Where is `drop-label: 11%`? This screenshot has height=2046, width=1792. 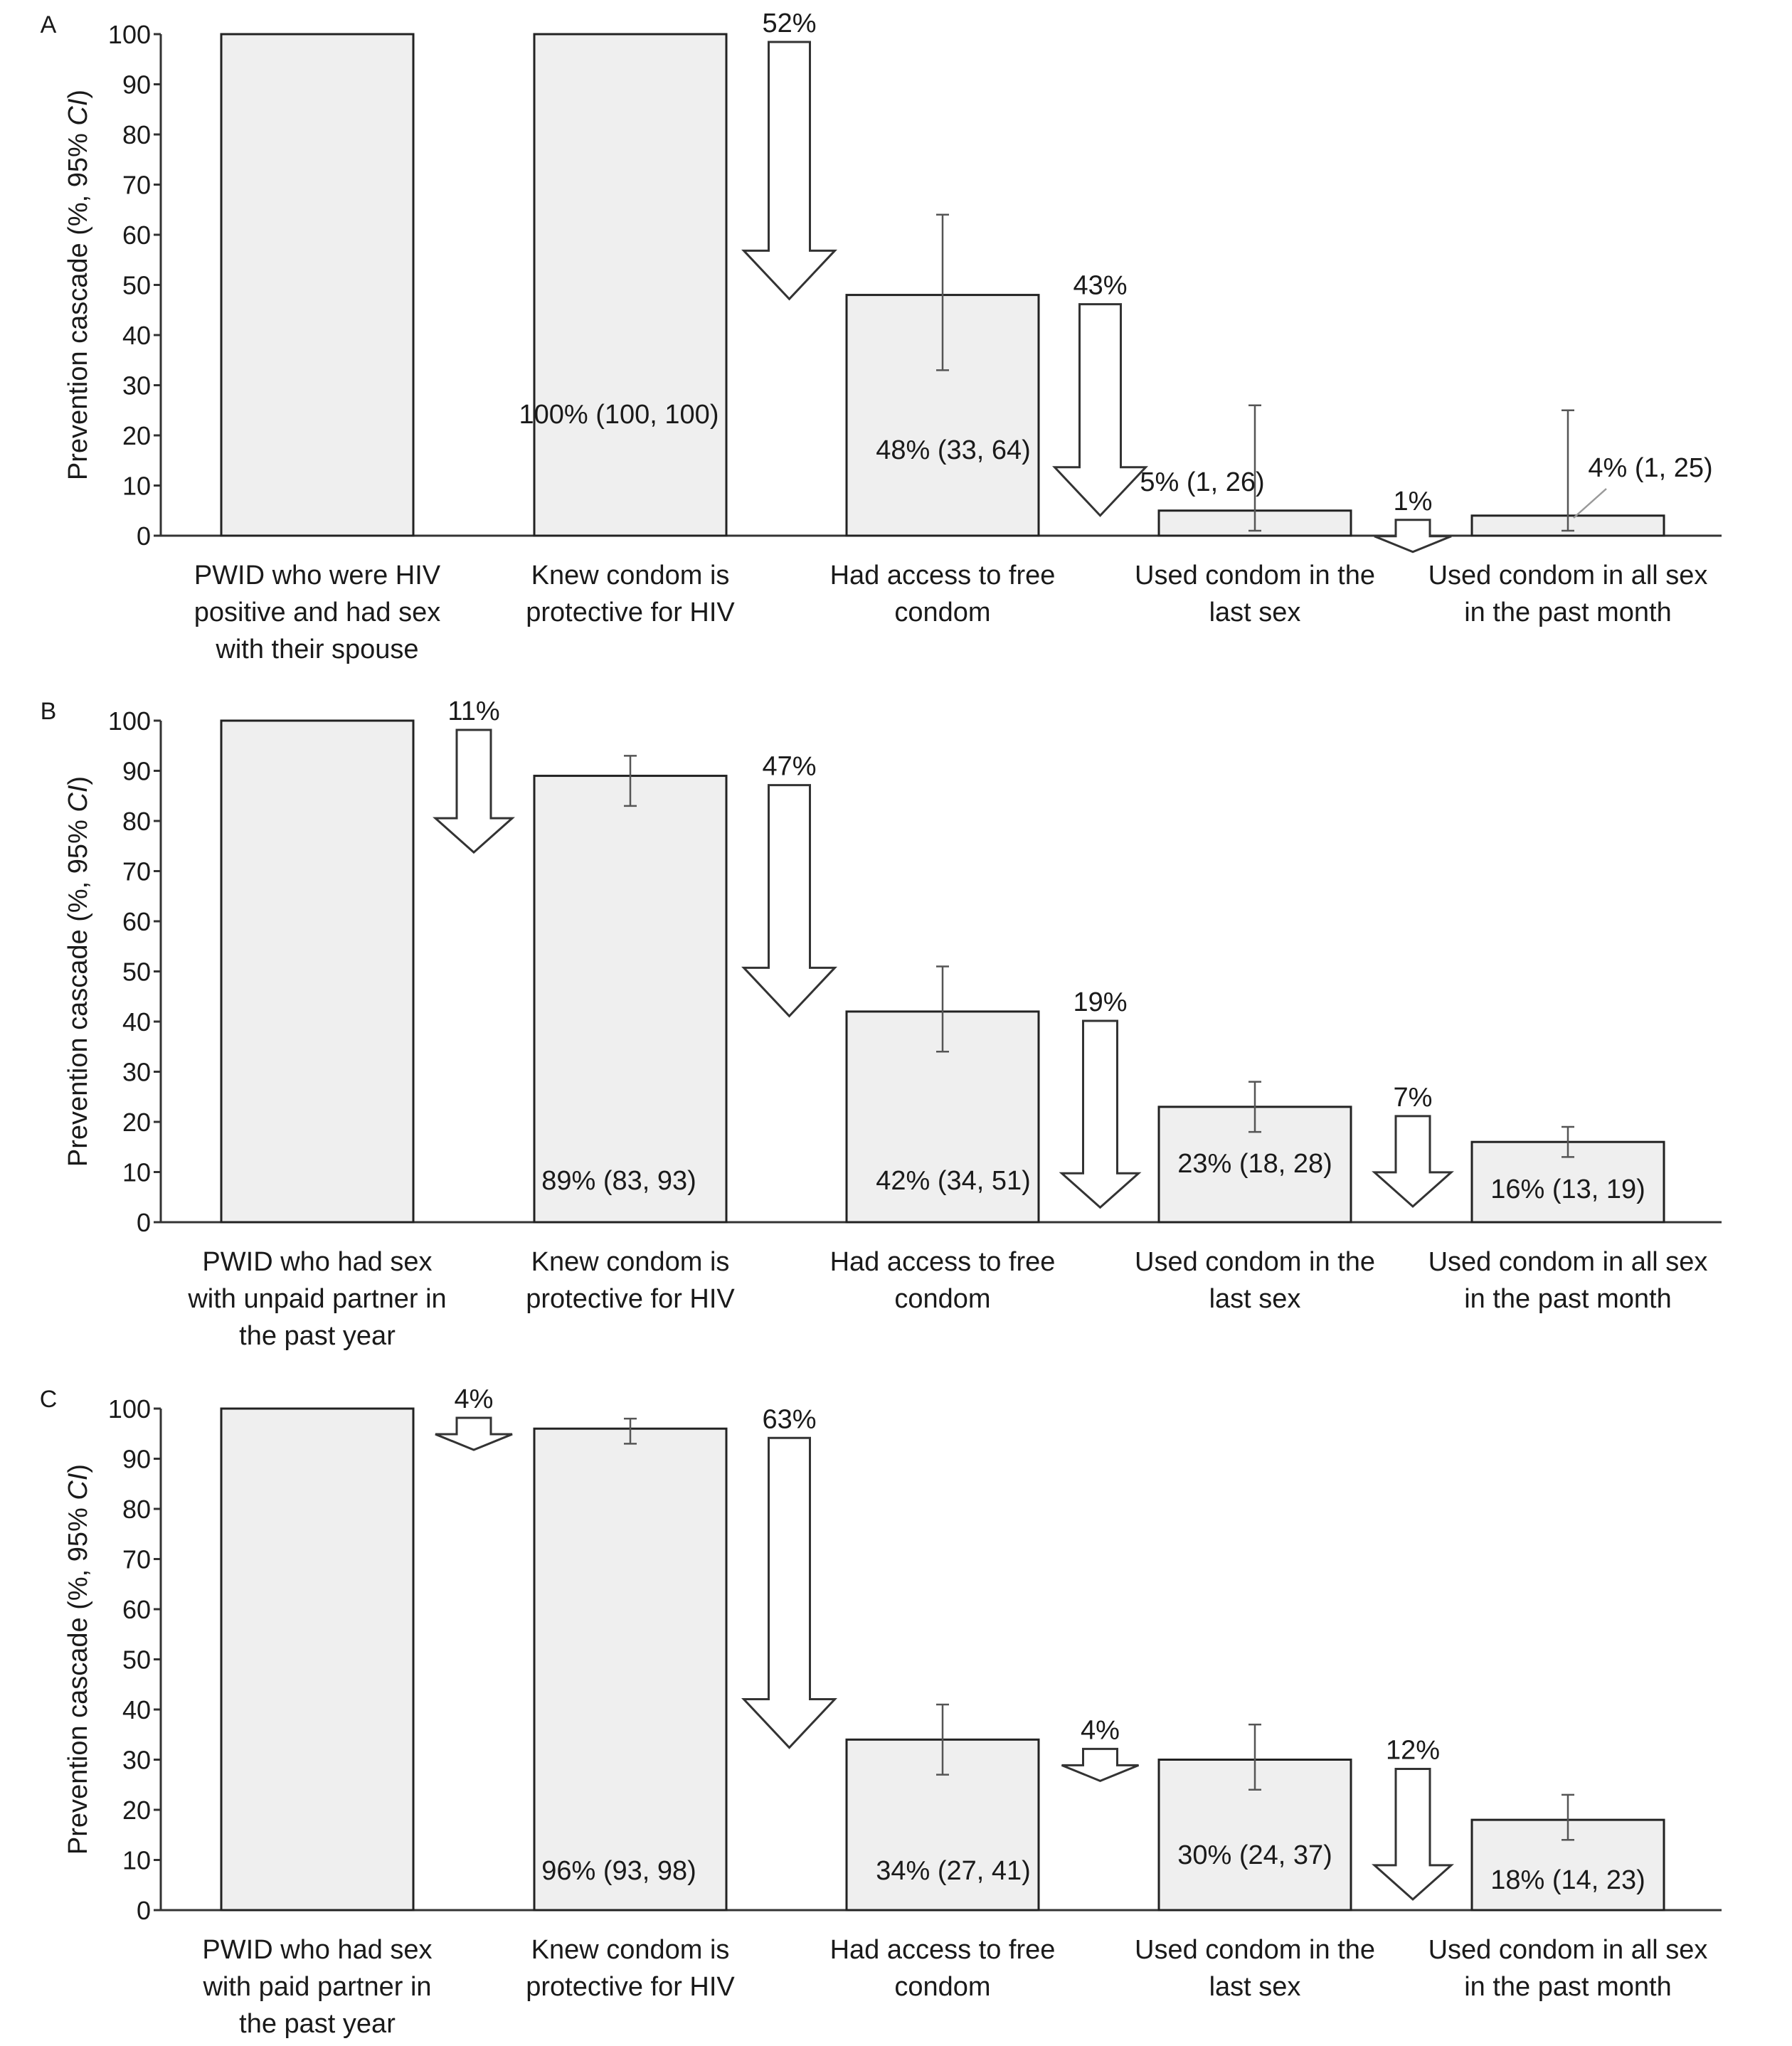 drop-label: 11% is located at coordinates (473, 711).